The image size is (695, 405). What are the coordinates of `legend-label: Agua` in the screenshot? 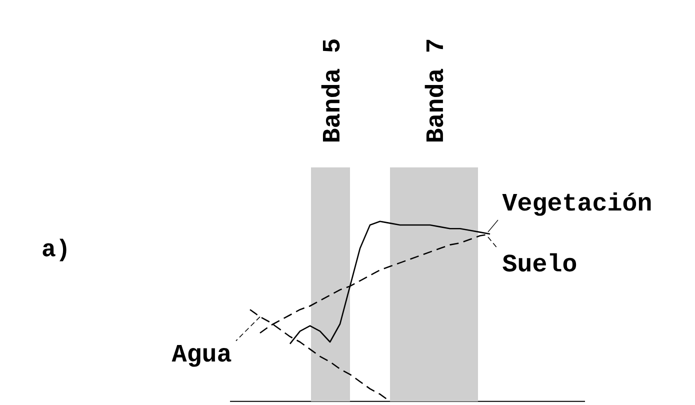 It's located at (202, 356).